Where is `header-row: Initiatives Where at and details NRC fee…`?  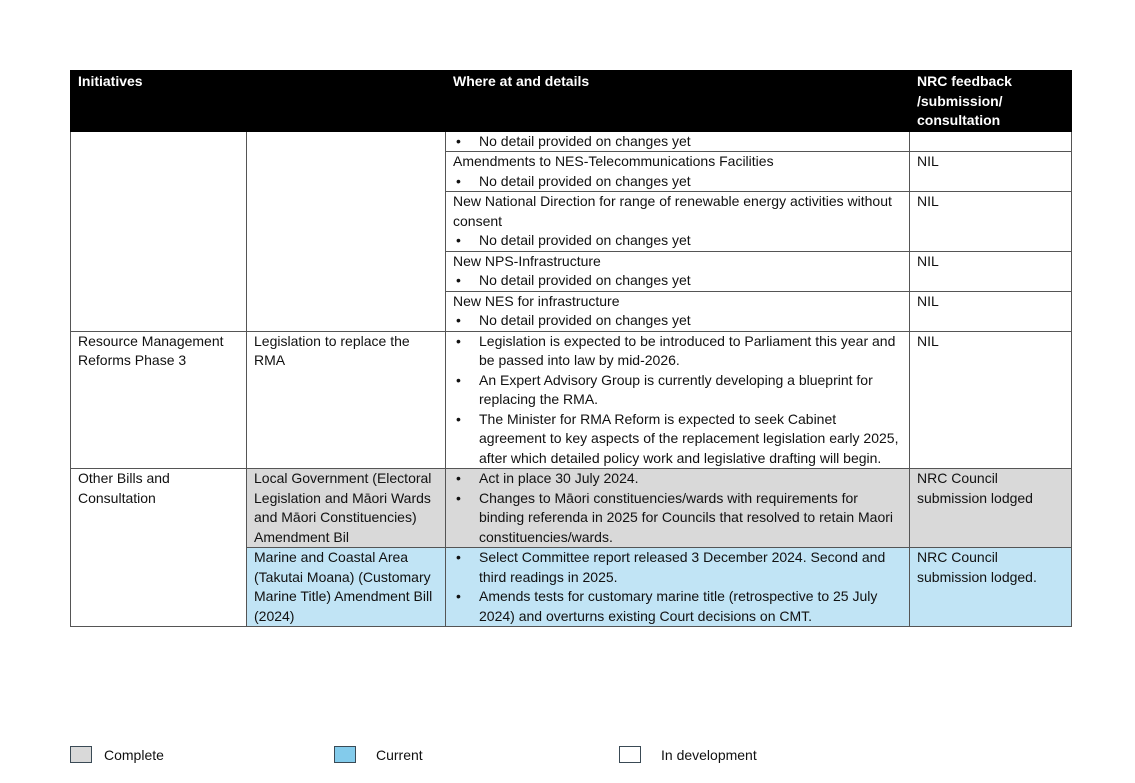
header-row: Initiatives Where at and details NRC fee… is located at coordinates (571, 101).